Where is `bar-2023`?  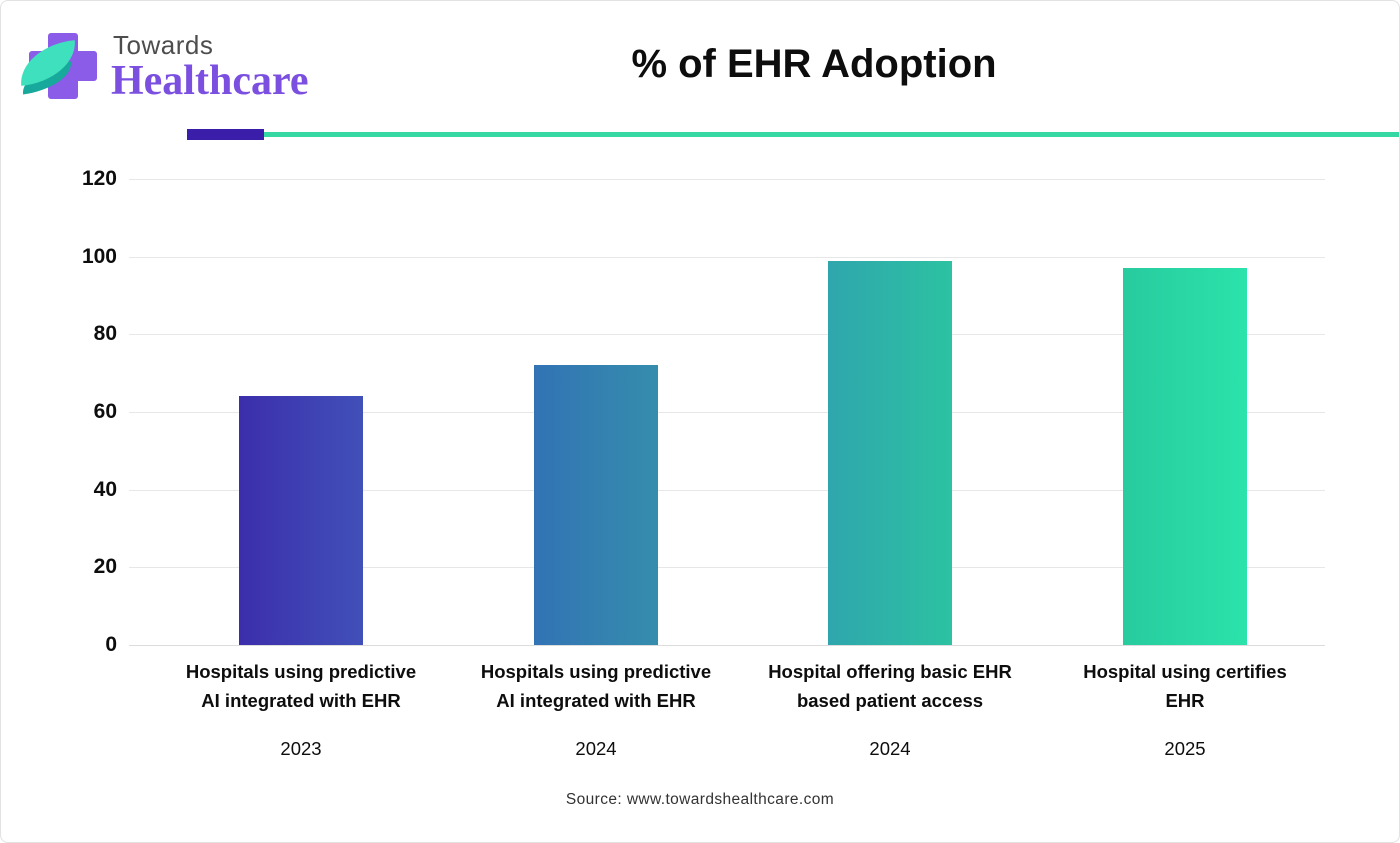
bar-2023 is located at coordinates (301, 520).